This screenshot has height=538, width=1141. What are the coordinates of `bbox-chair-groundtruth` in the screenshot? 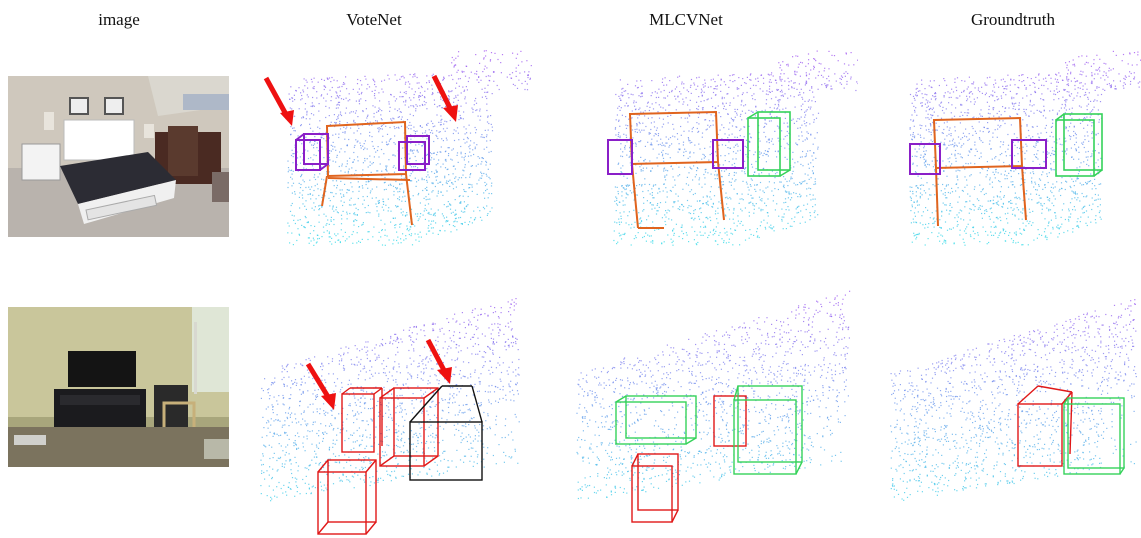 It's located at (1045, 426).